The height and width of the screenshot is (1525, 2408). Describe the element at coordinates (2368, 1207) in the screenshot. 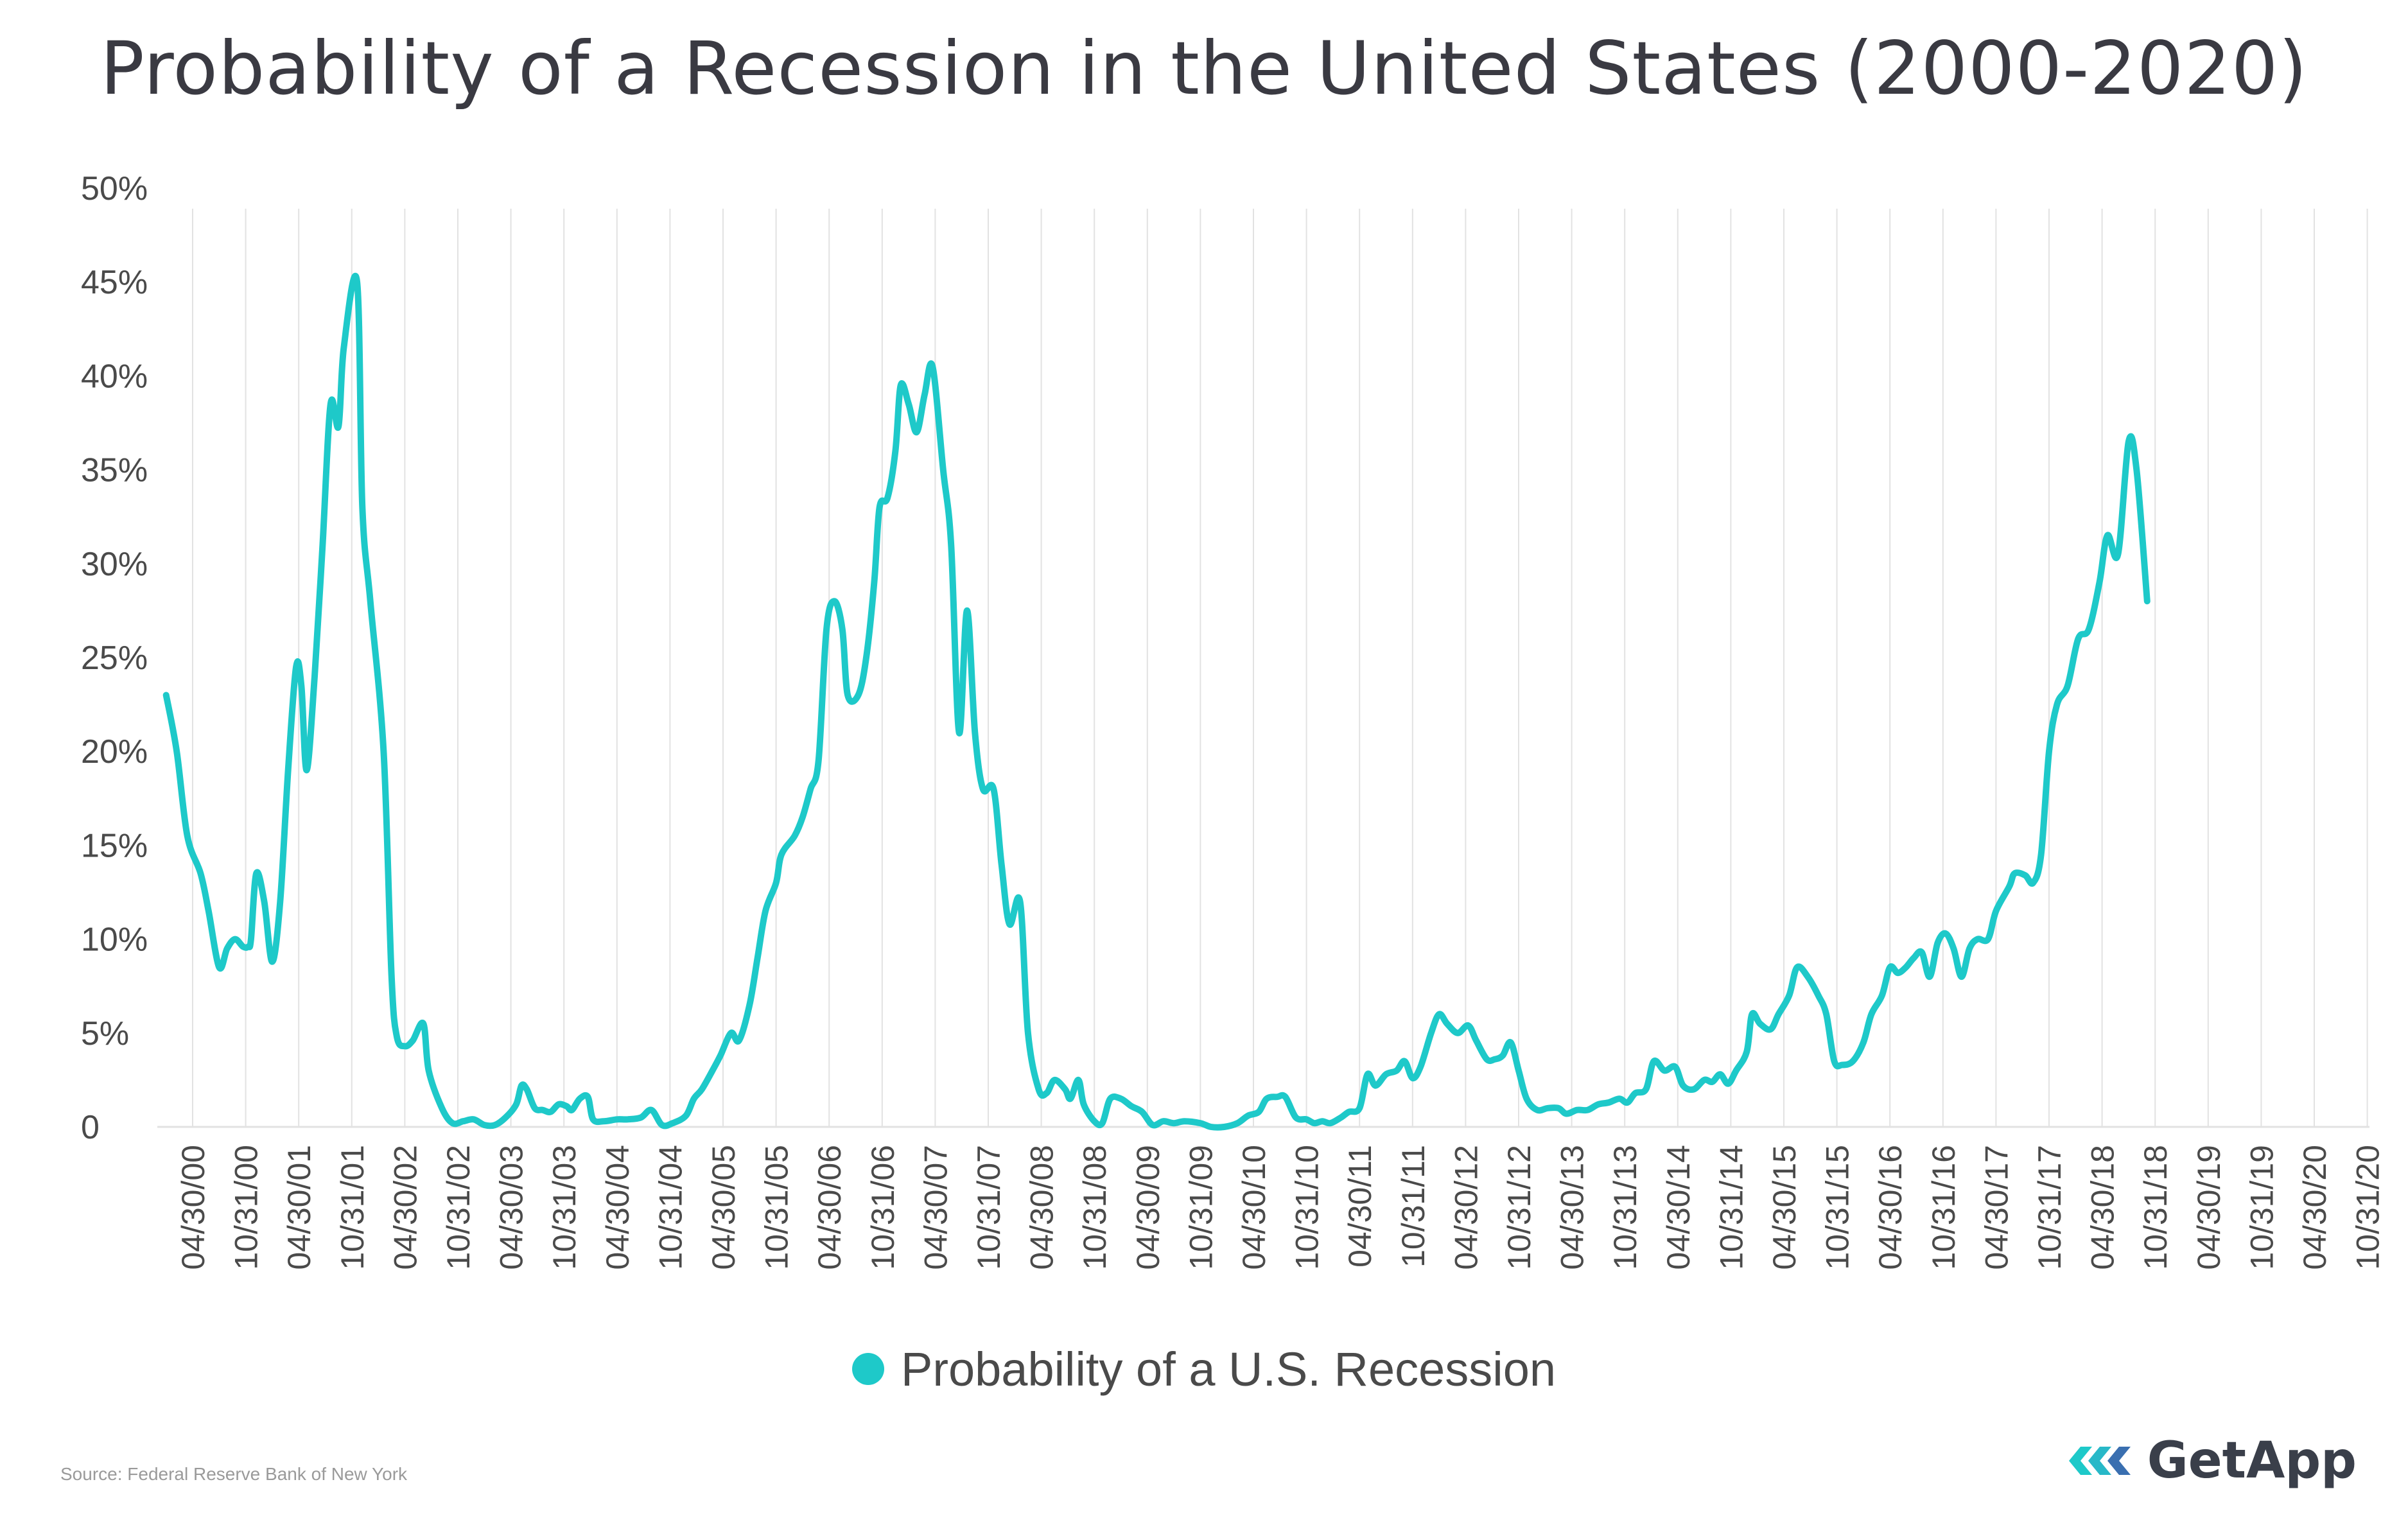

I see `x-tick-label: 10/31/20` at that location.